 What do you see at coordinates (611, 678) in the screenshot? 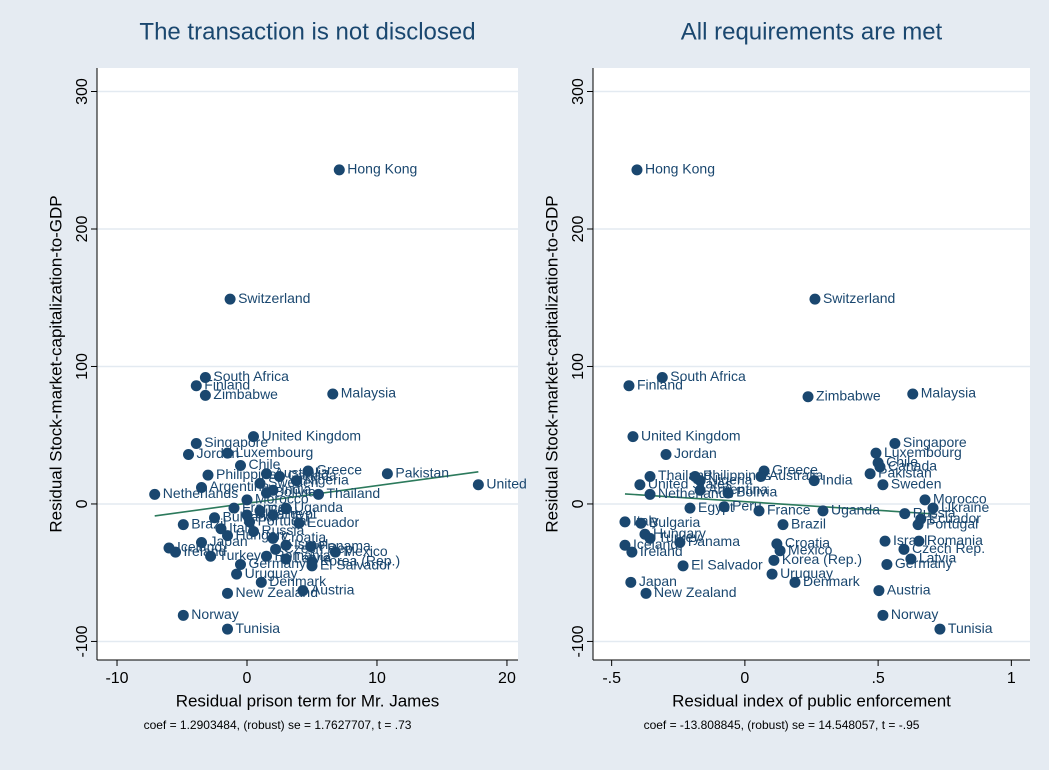
I see `x-tick-label: -.5` at bounding box center [611, 678].